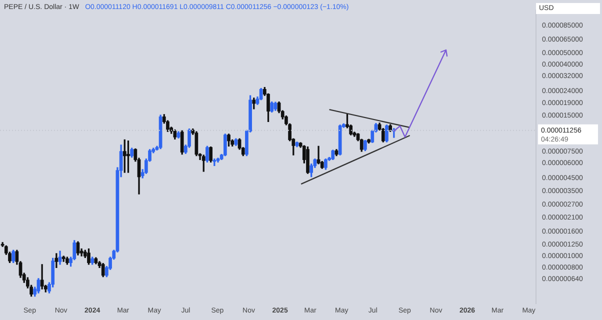 The height and width of the screenshot is (320, 602). What do you see at coordinates (56, 260) in the screenshot?
I see `candlestick` at bounding box center [56, 260].